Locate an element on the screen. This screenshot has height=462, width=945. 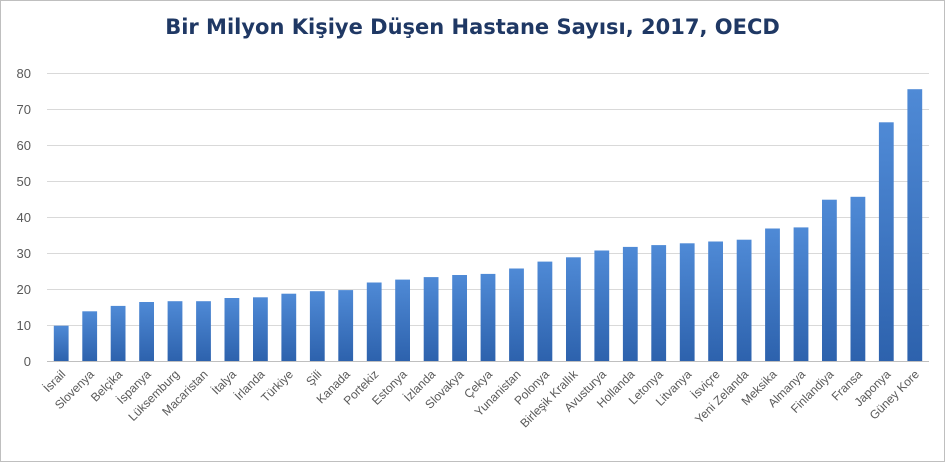
y-tick-label: 40 is located at coordinates (24, 217).